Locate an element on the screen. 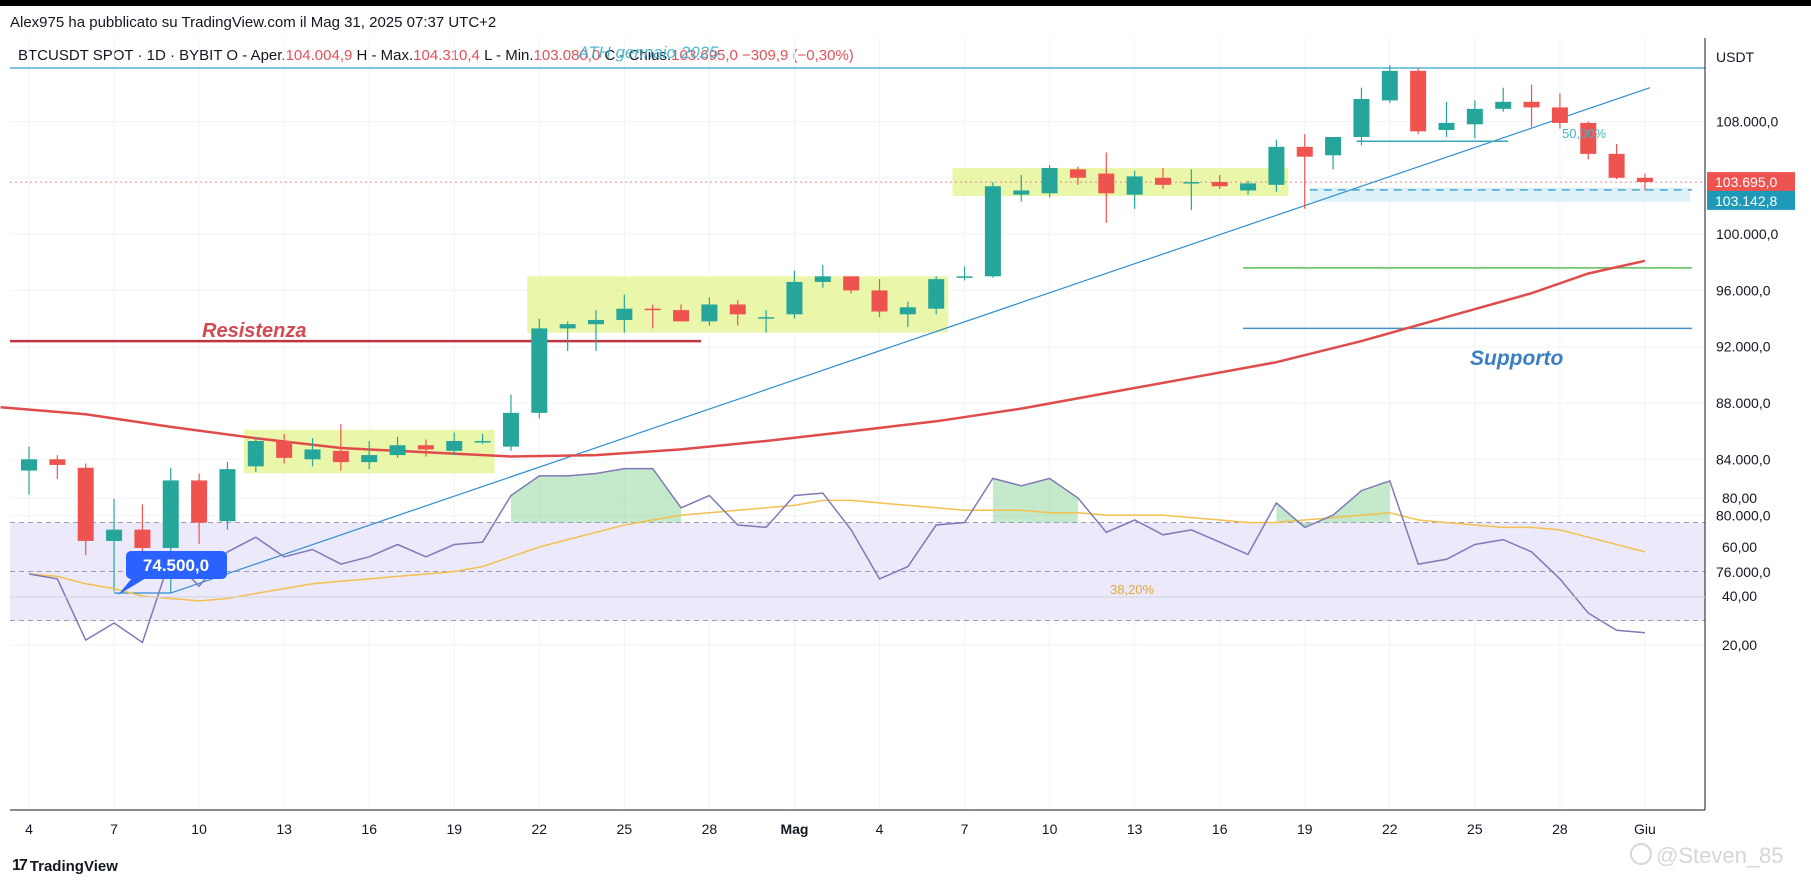 This screenshot has width=1811, height=880. rsi-tick-label: 60,00 is located at coordinates (1739, 547).